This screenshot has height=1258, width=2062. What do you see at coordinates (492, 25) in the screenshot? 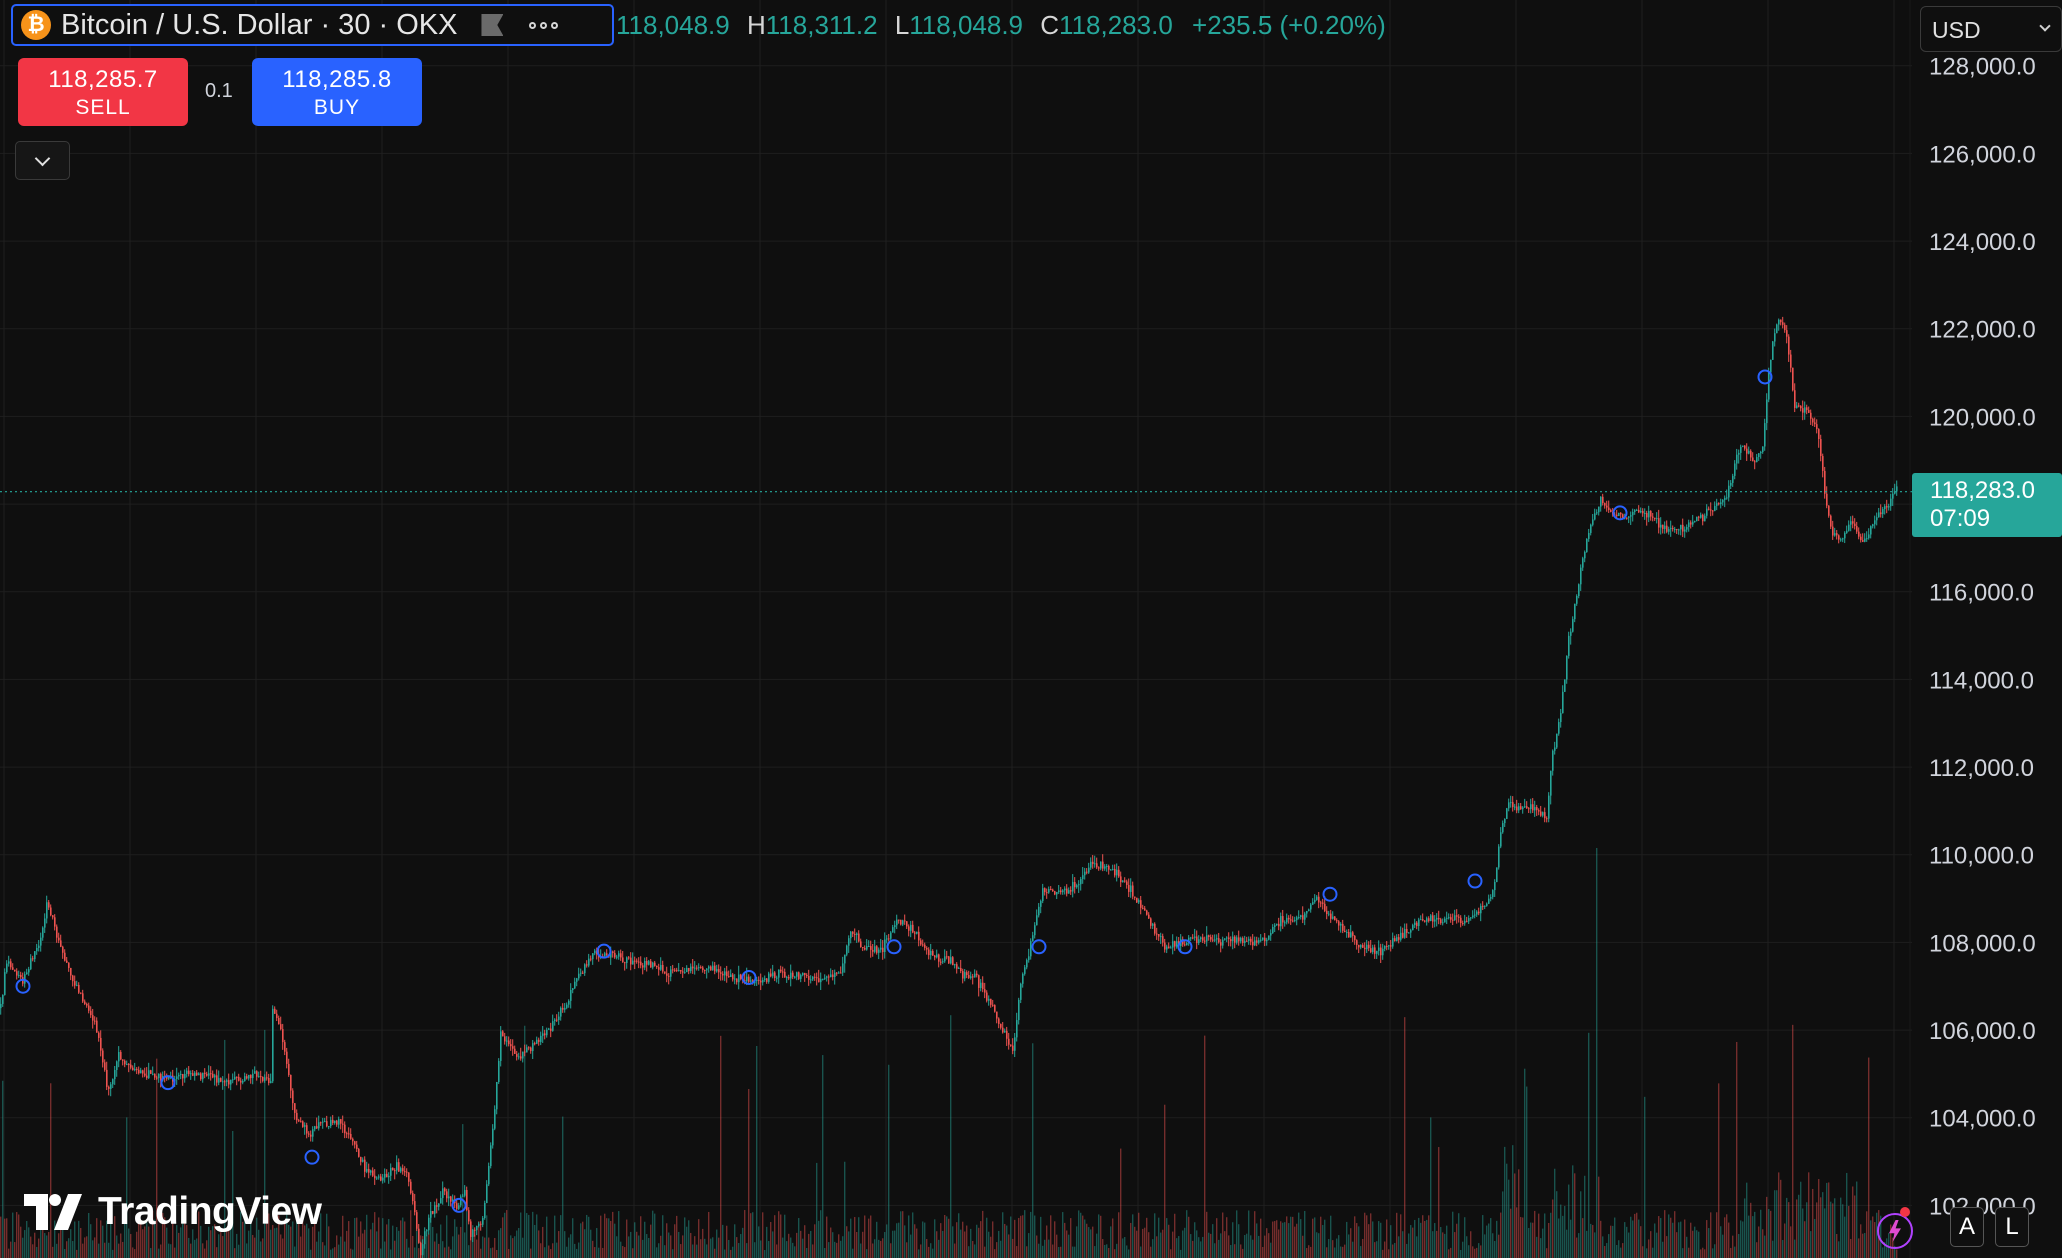
I see `flag-icon` at bounding box center [492, 25].